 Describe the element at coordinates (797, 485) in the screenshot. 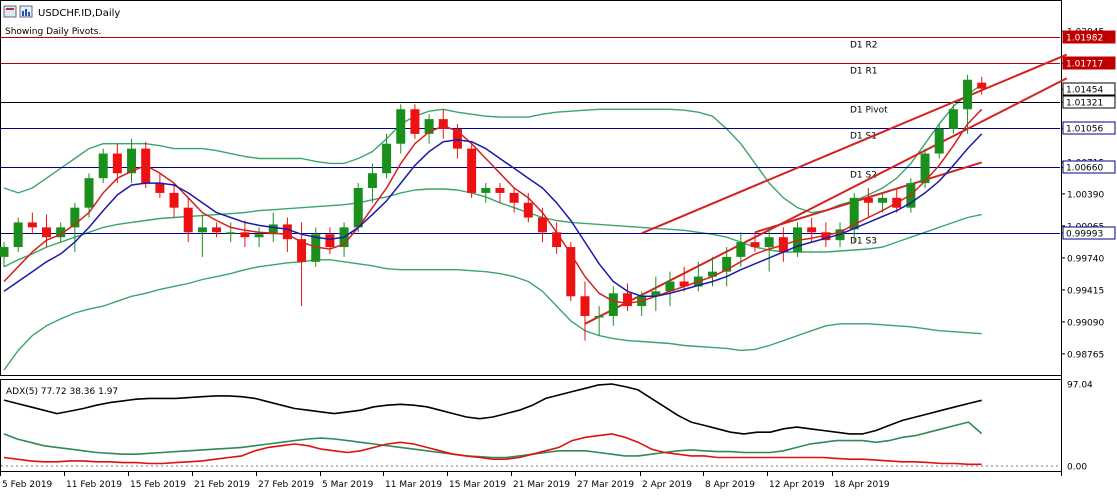

I see `time-tick-label: 12 Apr 2019` at that location.